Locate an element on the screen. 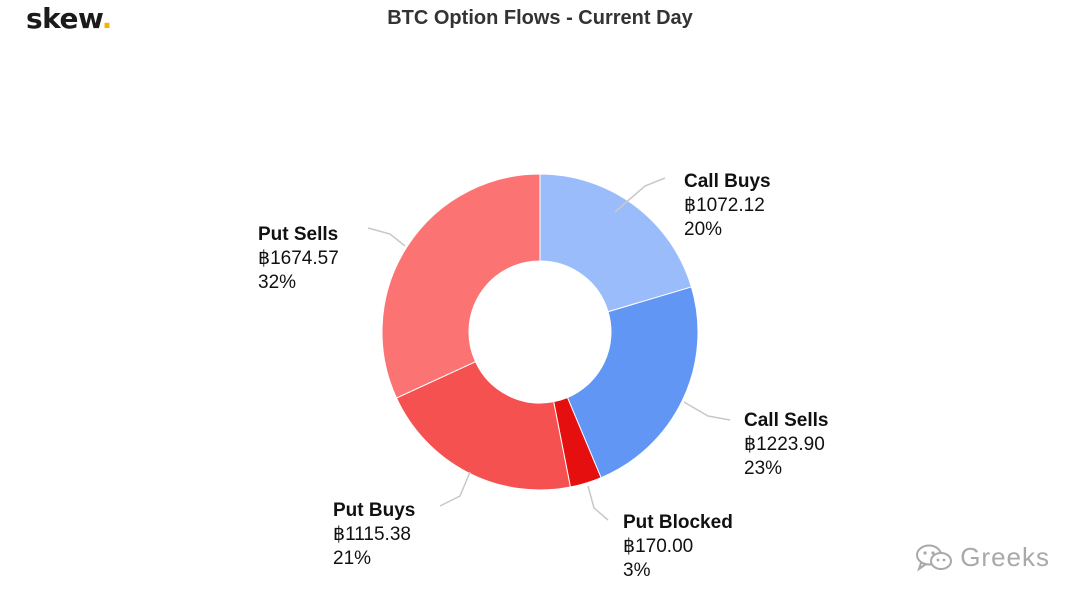  chart-title: BTC Option Flows - Current Day is located at coordinates (540, 18).